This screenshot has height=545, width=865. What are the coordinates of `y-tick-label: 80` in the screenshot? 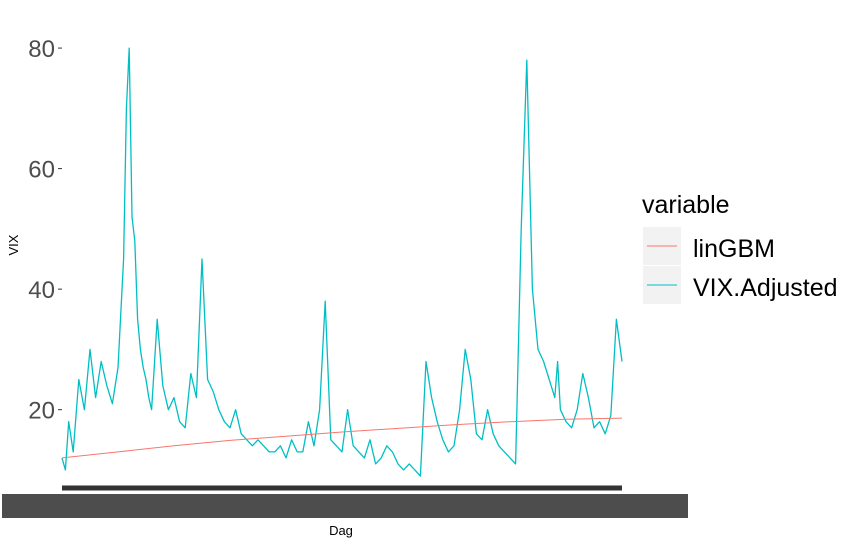 It's located at (41, 49).